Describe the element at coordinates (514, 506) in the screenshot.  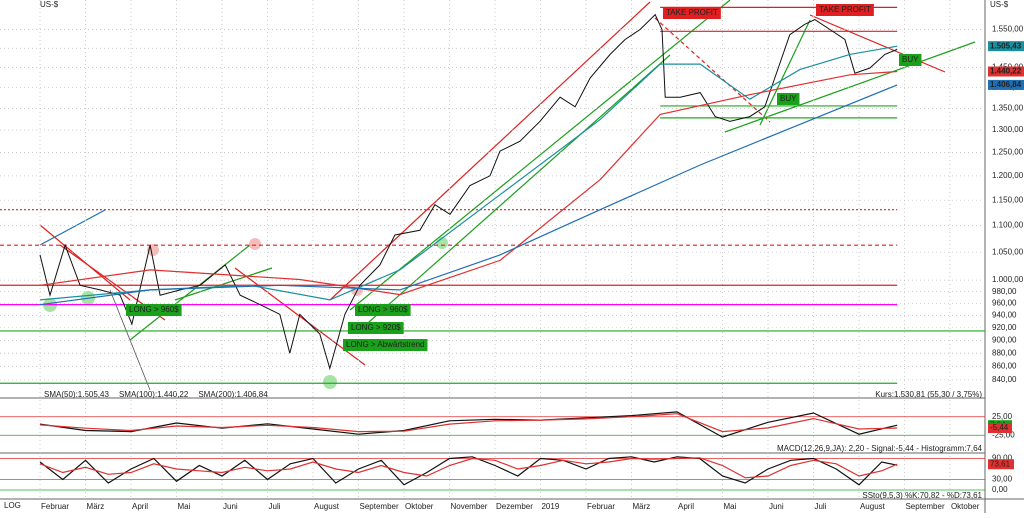
I see `x-tick-label: Dezember` at that location.